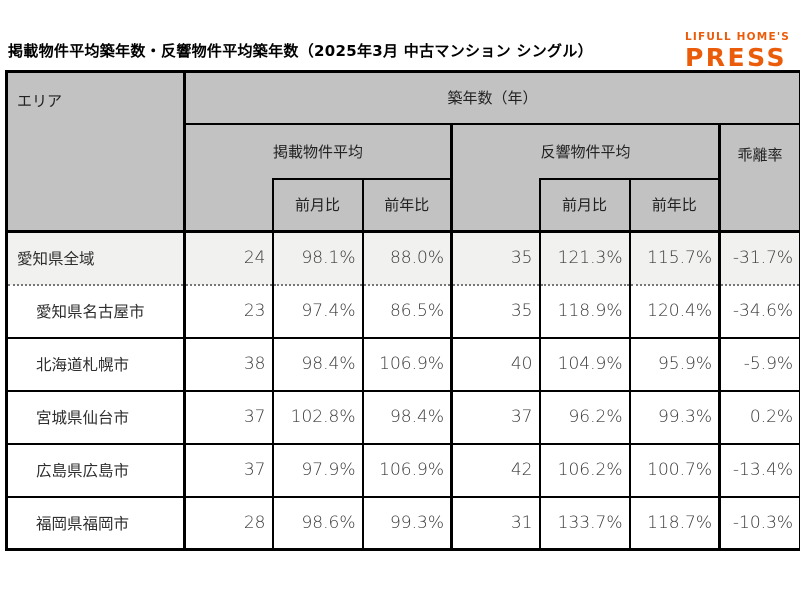 The height and width of the screenshot is (600, 800). I want to click on logo-lifull-homes-text: LIFULL HOME'S, so click(737, 37).